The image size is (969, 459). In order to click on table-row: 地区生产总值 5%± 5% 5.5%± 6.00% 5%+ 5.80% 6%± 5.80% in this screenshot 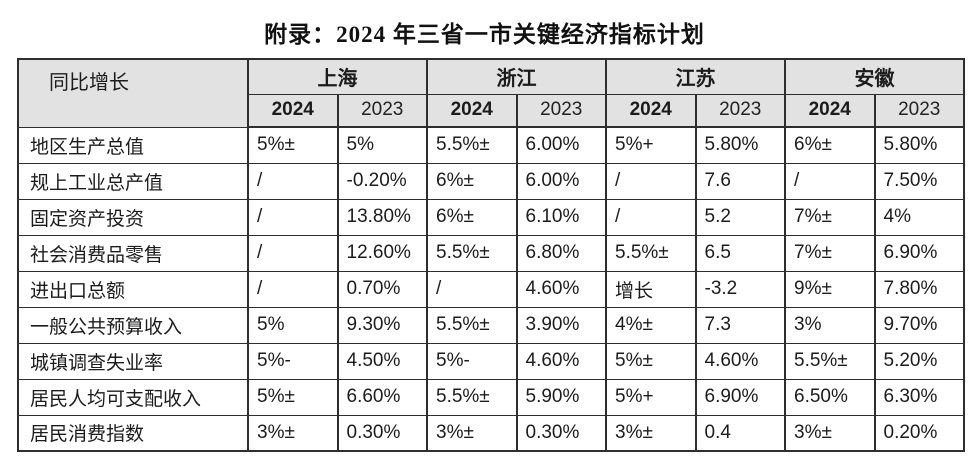, I will do `click(491, 145)`.